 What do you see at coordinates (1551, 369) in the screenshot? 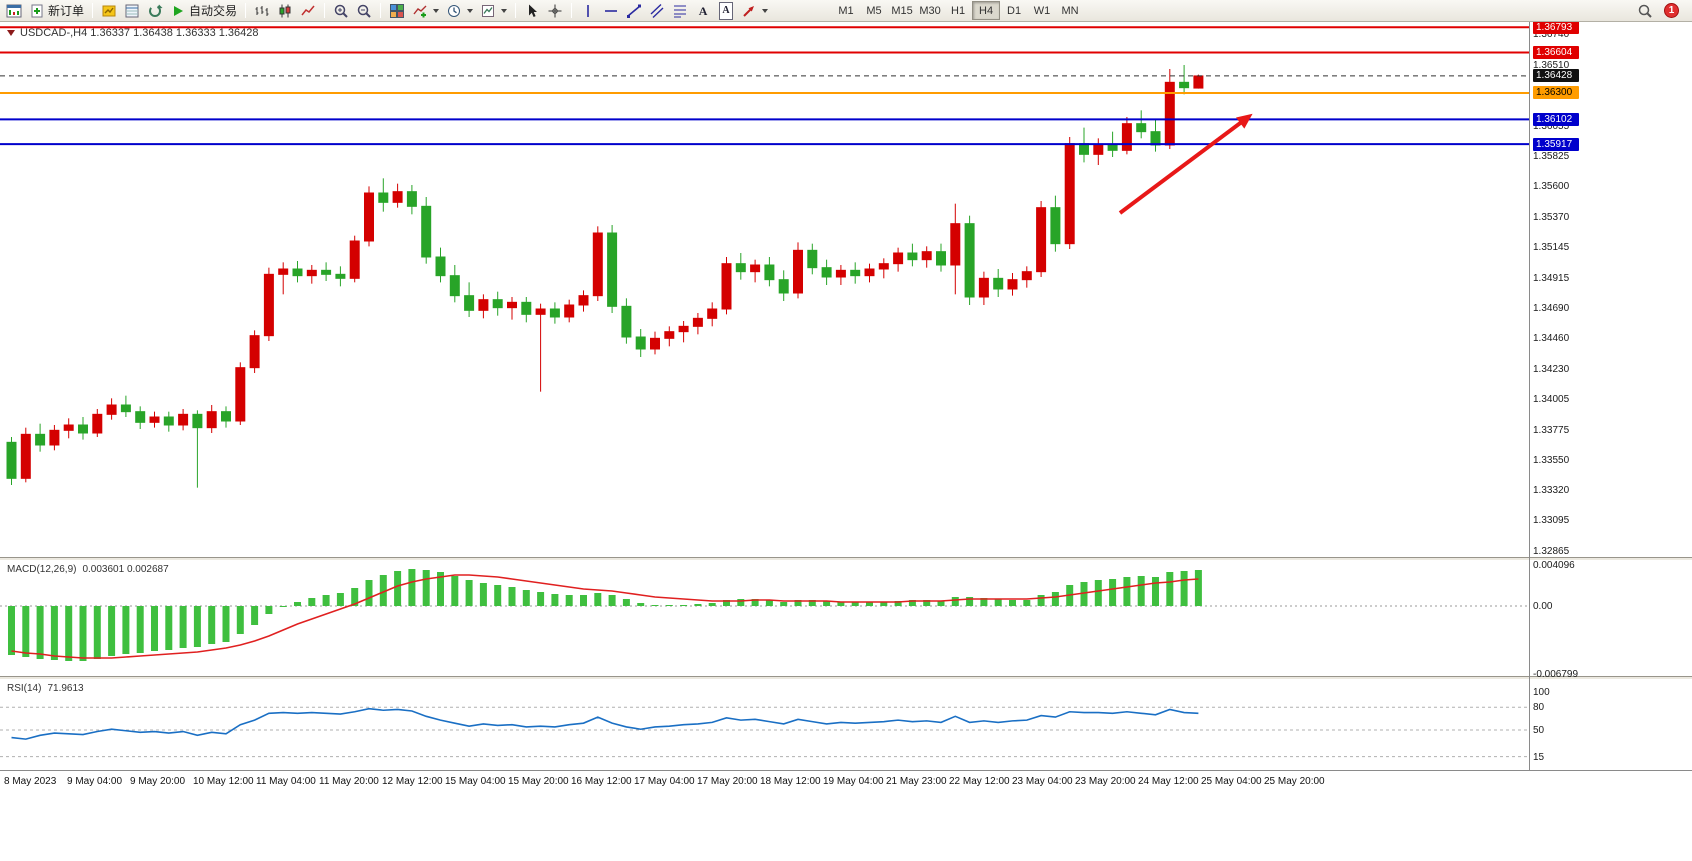
I see `axis-label: 1.34230` at bounding box center [1551, 369].